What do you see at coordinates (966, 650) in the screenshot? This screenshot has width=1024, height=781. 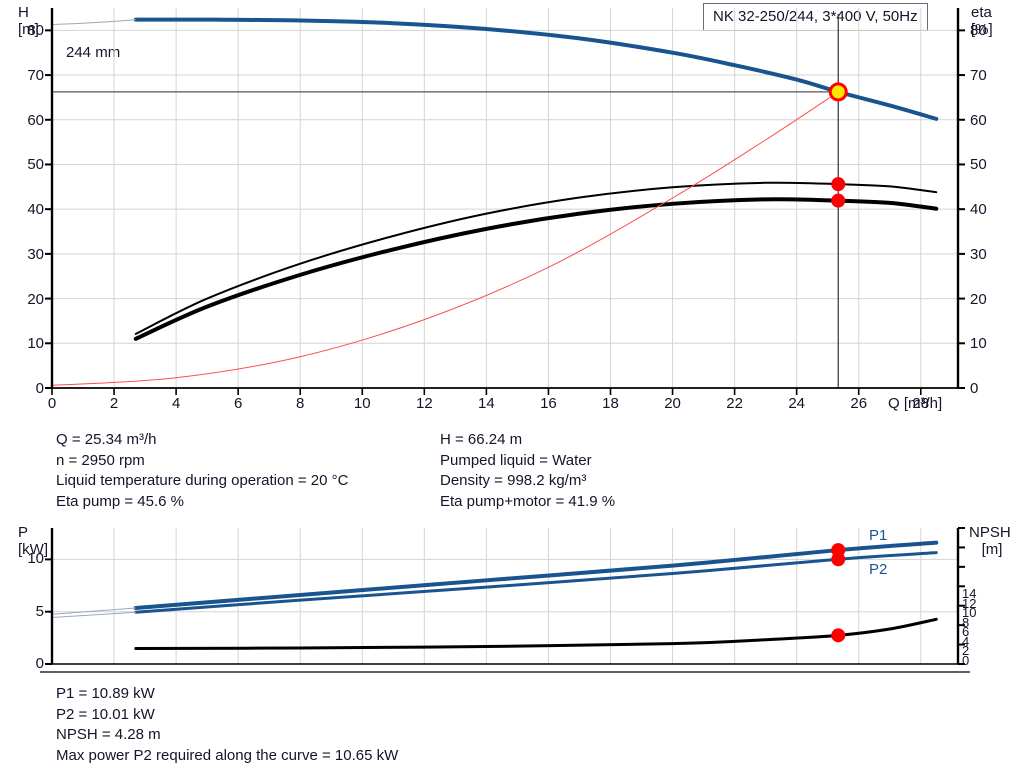 I see `npsh-tick-2: 2` at bounding box center [966, 650].